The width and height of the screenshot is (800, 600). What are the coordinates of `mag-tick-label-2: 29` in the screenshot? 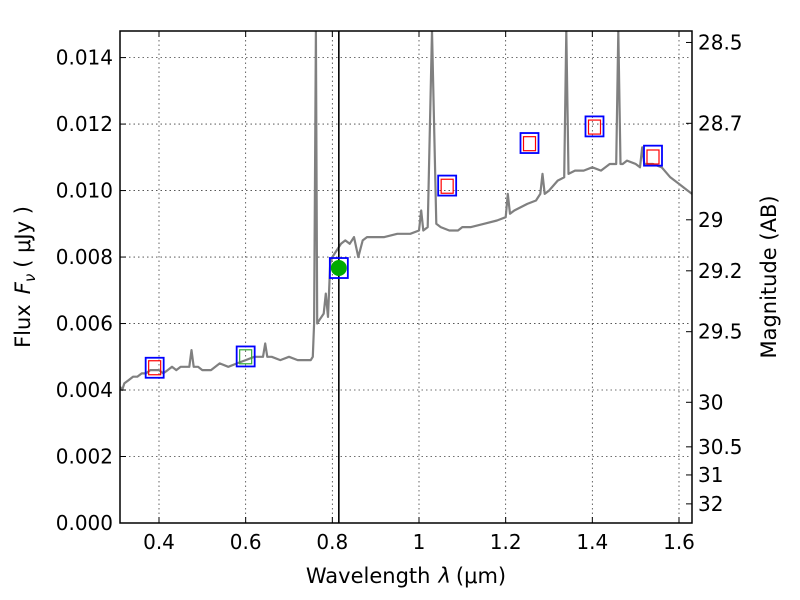 It's located at (710, 220).